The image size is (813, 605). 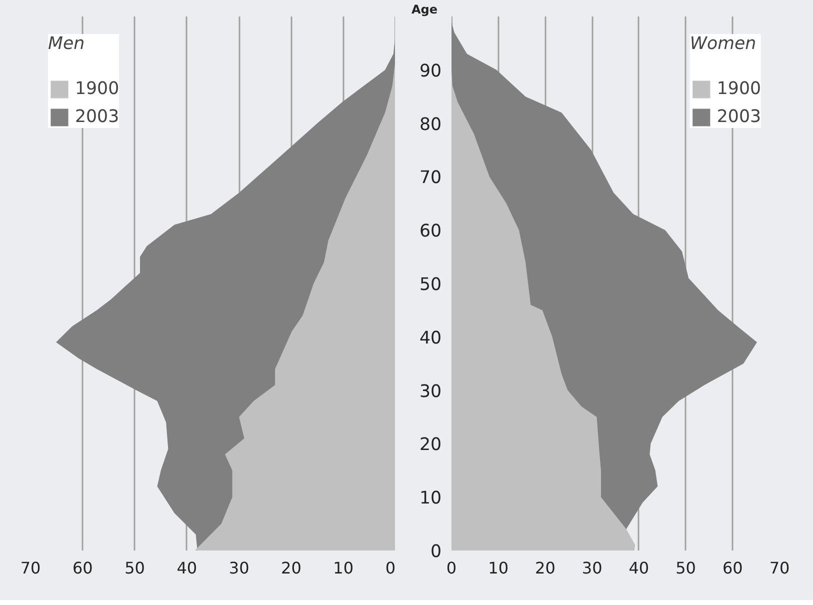 What do you see at coordinates (430, 498) in the screenshot?
I see `y-tick-label: 10` at bounding box center [430, 498].